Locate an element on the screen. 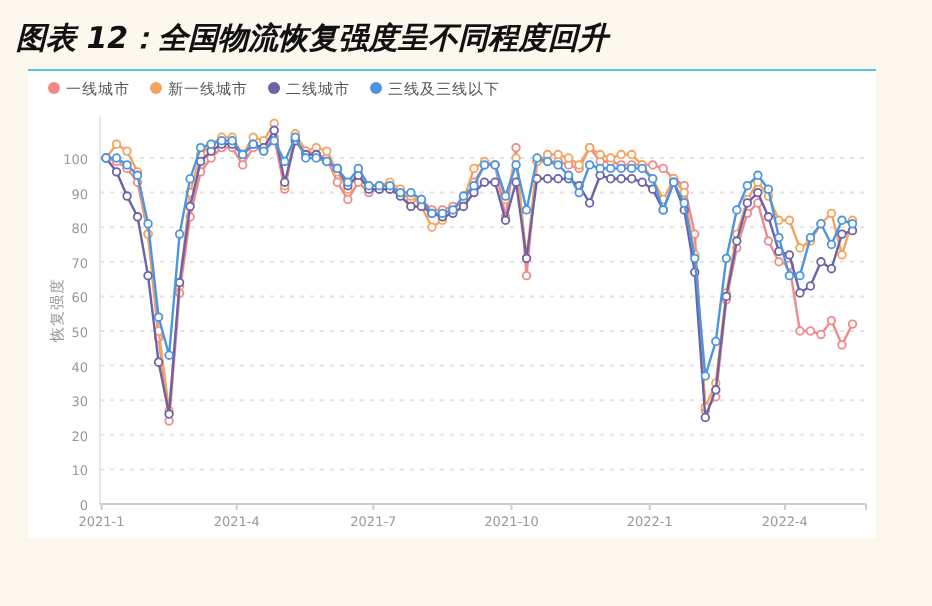  chart-title: 图表 12：全国物流恢复强度呈不同程度回升 is located at coordinates (314, 38).